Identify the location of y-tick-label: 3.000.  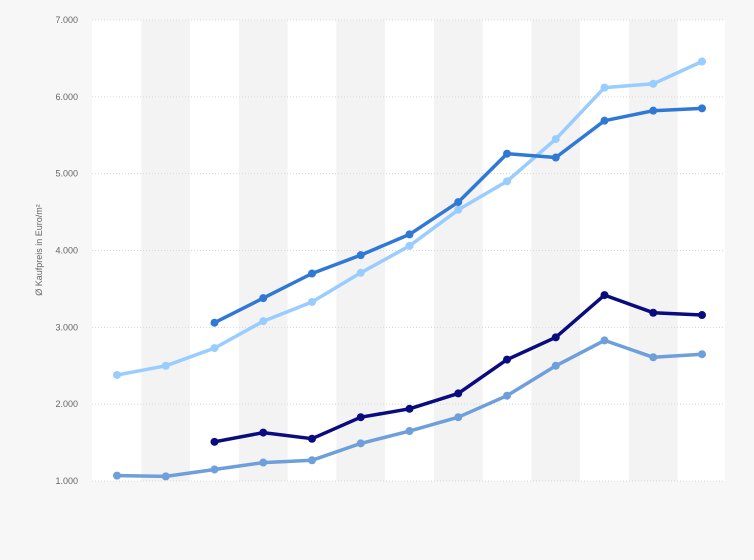
(66, 327).